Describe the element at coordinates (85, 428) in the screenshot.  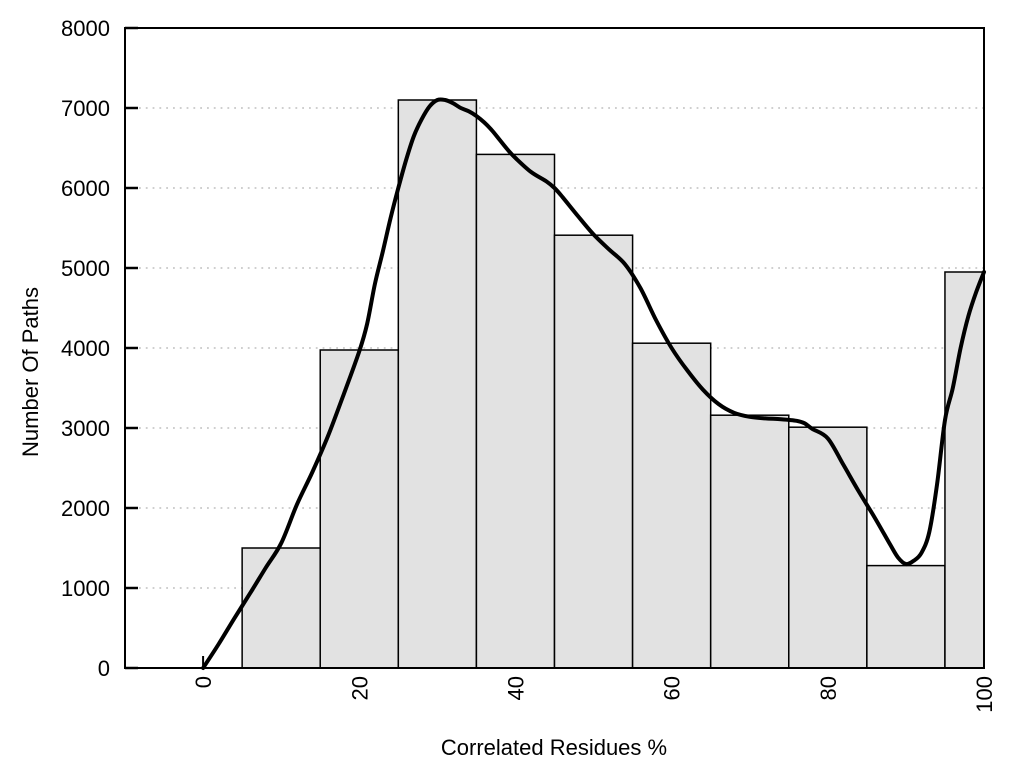
I see `y-tick-label: 3000` at that location.